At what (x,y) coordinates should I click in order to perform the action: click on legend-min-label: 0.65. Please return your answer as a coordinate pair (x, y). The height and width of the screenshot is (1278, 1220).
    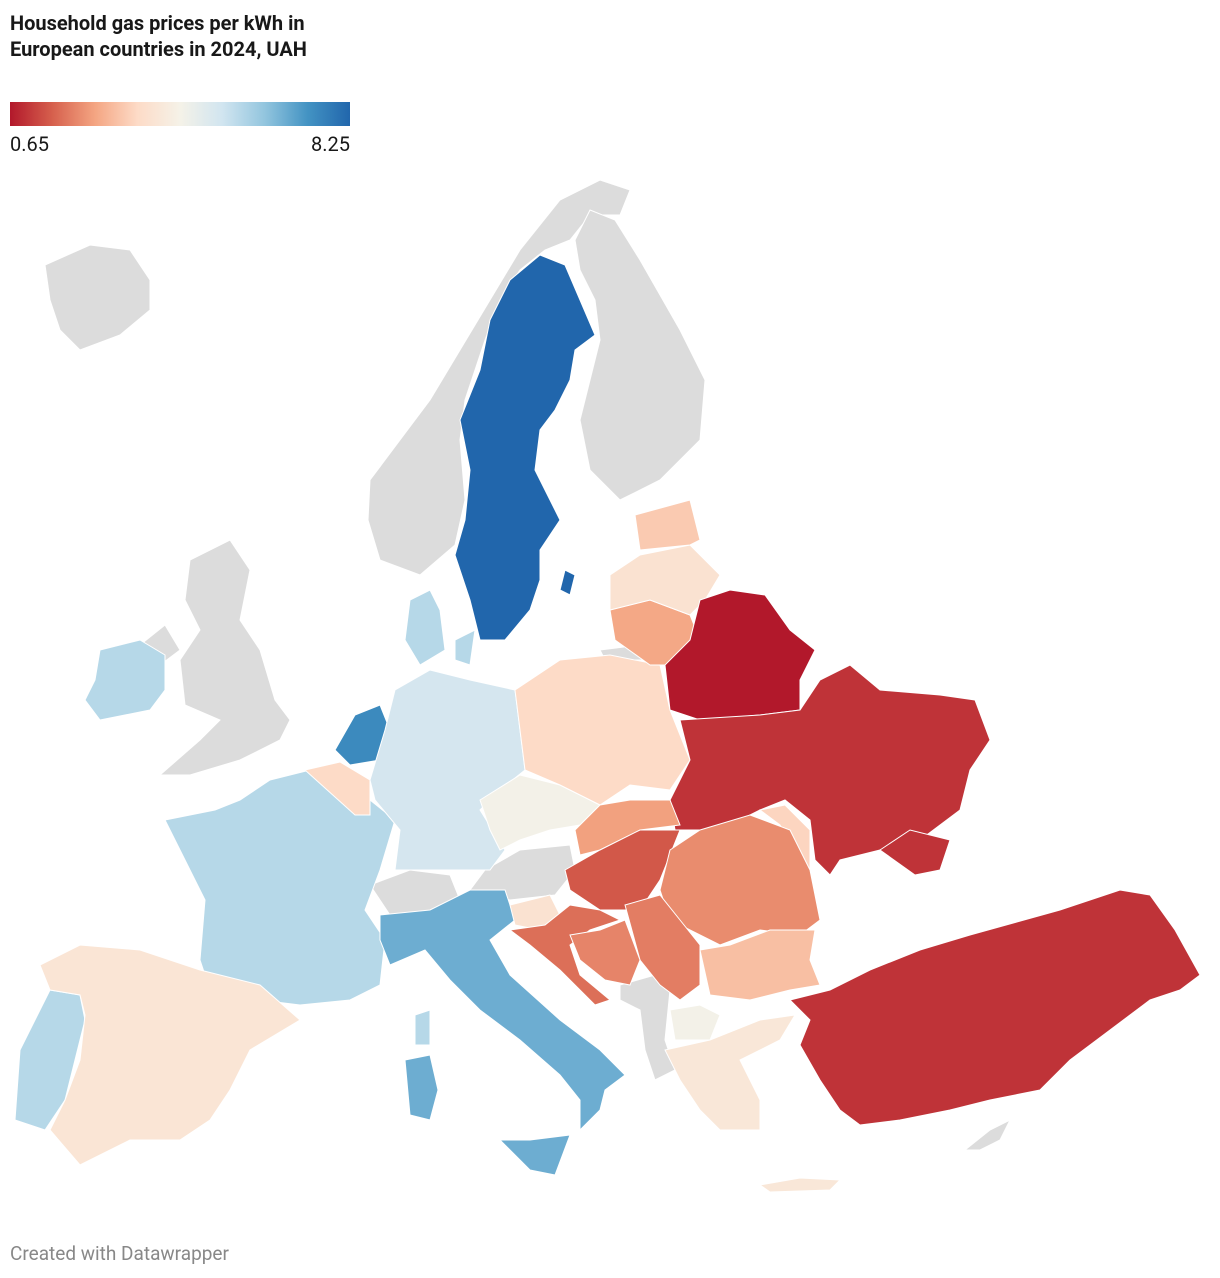
    Looking at the image, I should click on (29, 144).